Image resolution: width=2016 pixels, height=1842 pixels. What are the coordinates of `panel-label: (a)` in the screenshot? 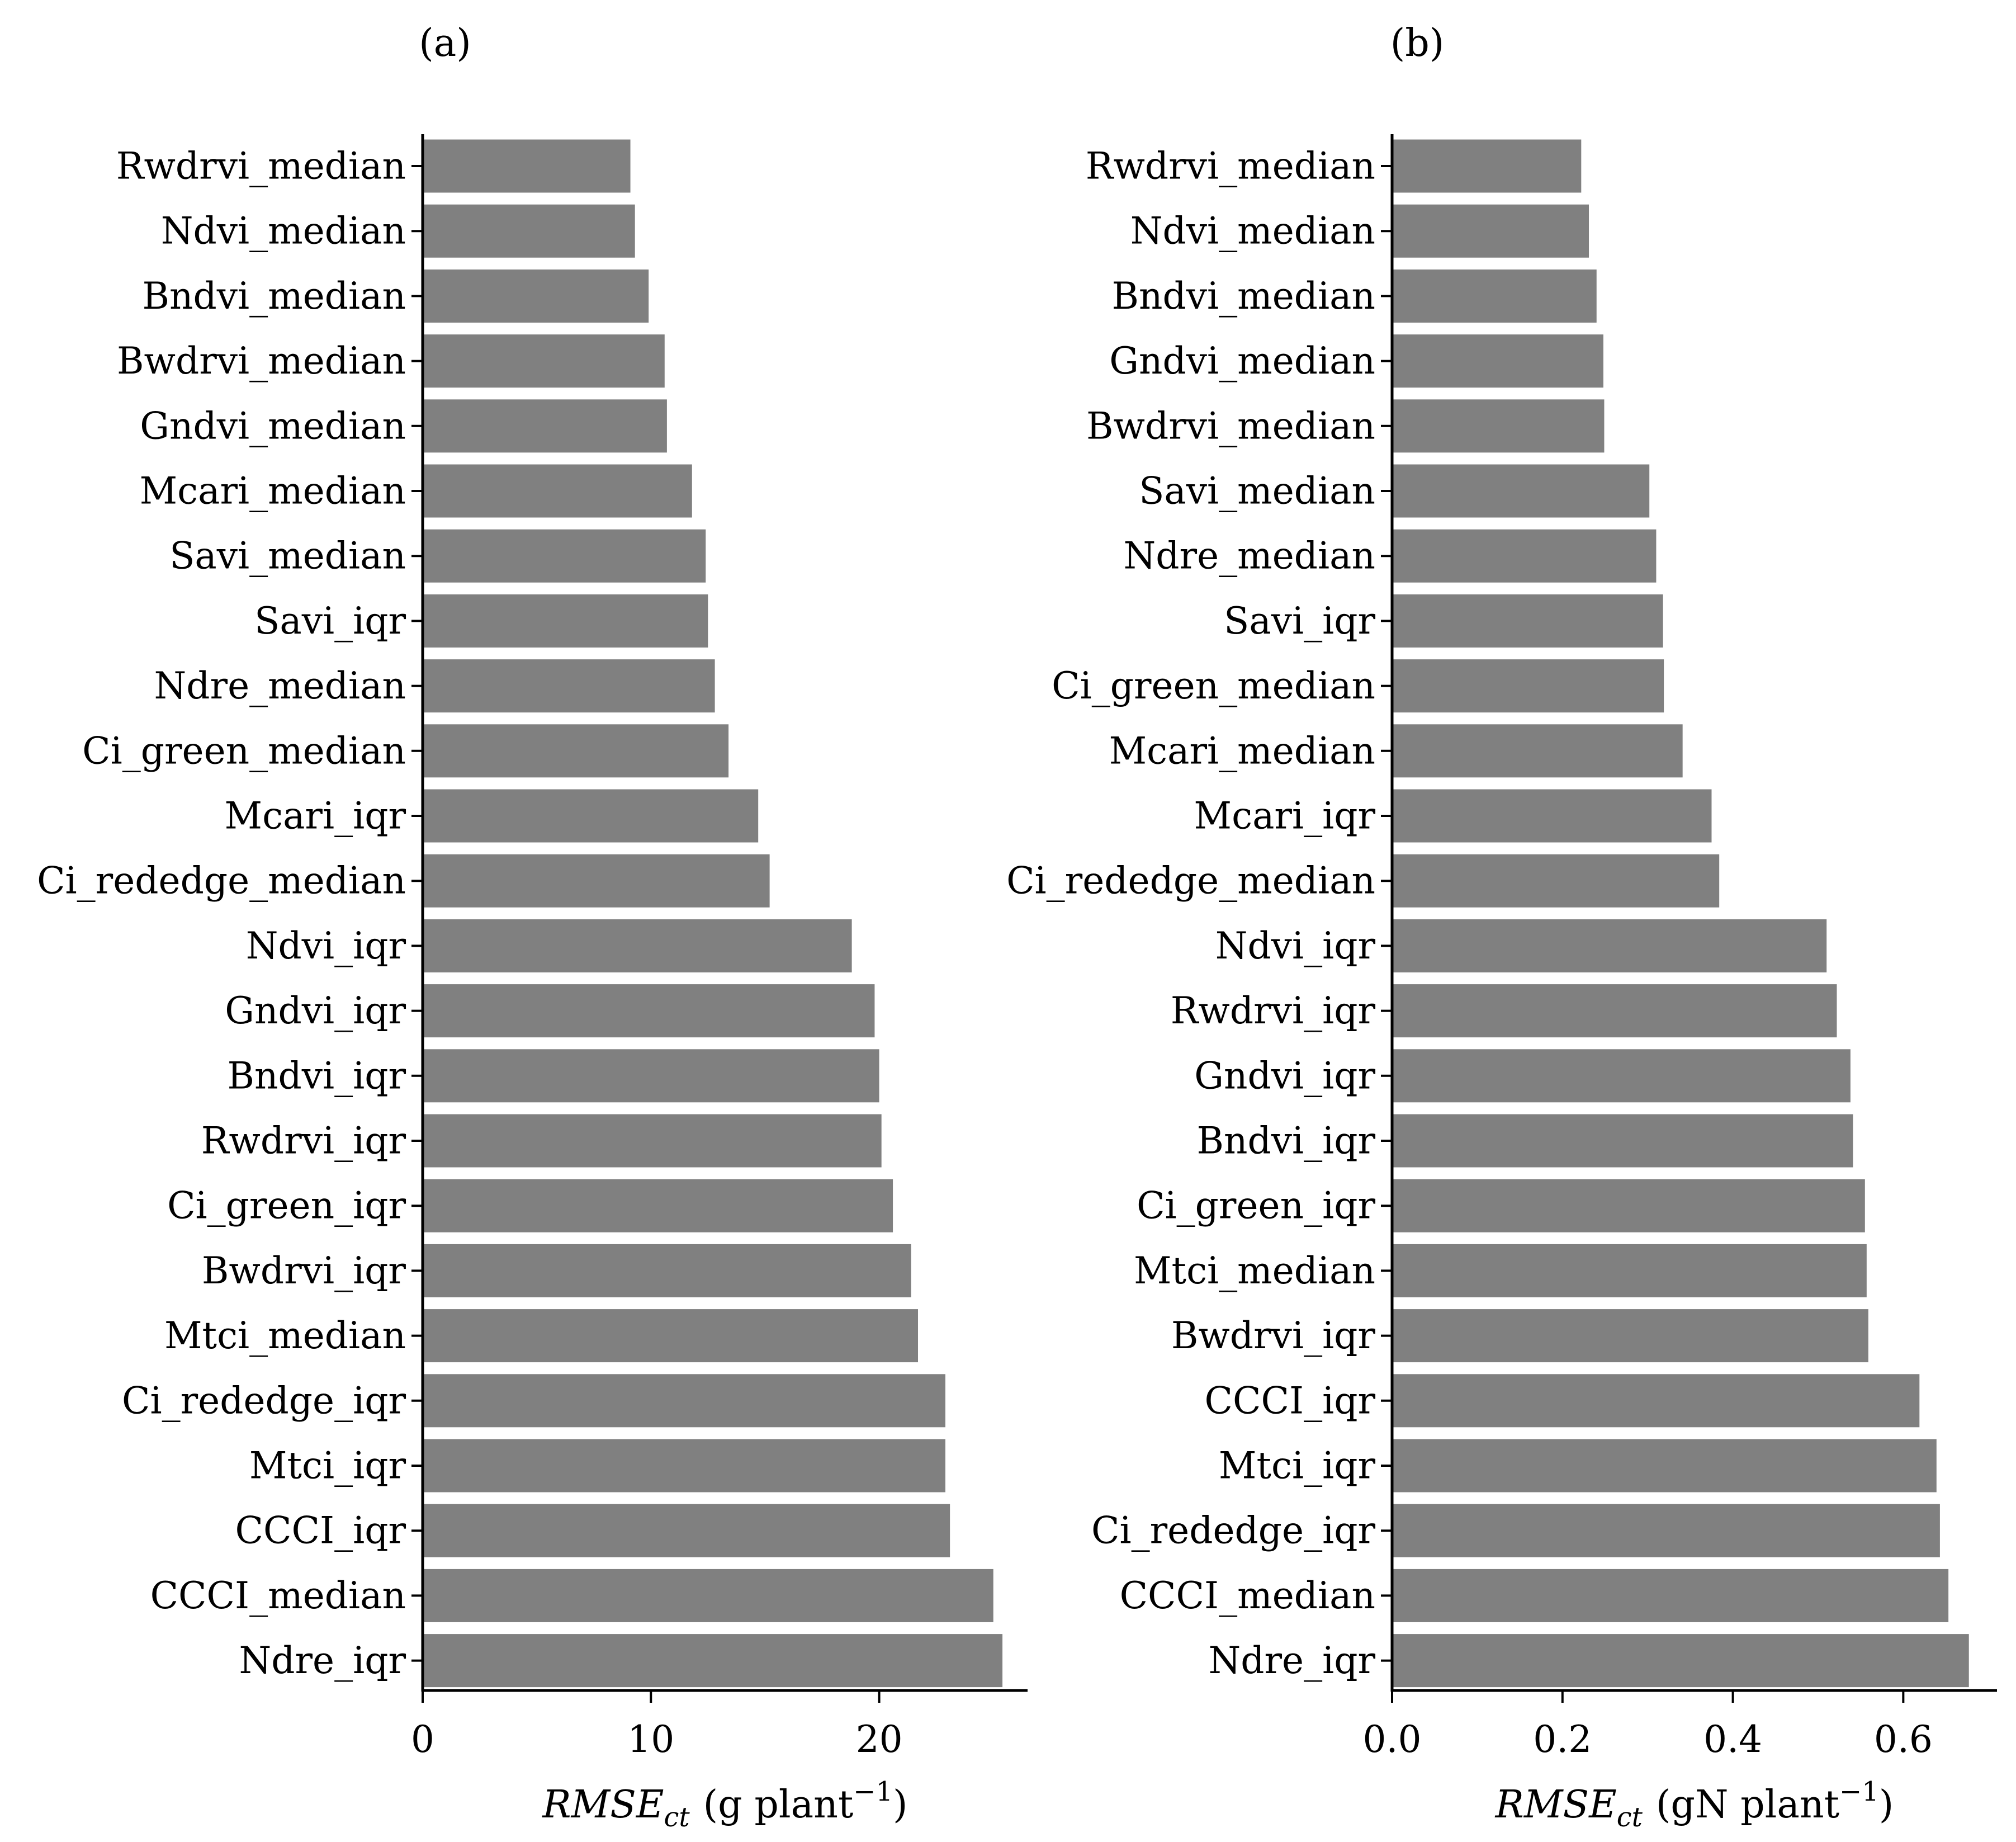 It's located at (445, 43).